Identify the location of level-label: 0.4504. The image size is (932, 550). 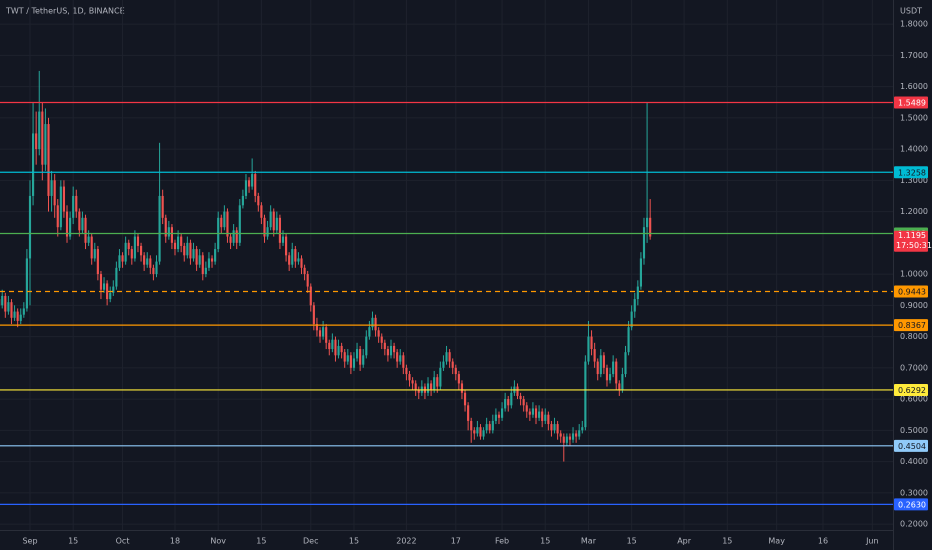
(912, 446).